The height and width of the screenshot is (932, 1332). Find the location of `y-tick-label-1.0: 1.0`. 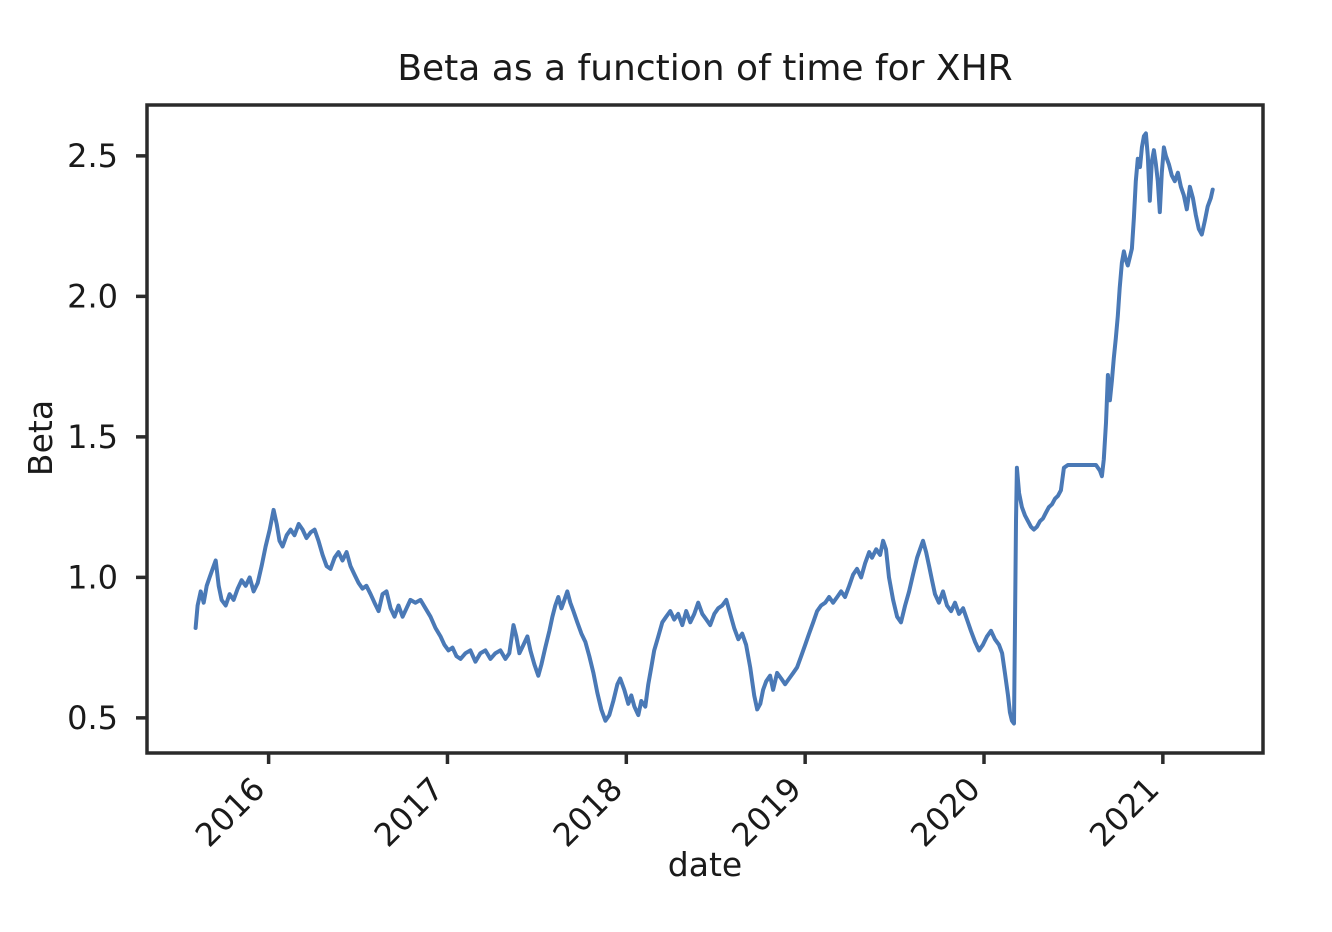

y-tick-label-1.0: 1.0 is located at coordinates (92, 577).